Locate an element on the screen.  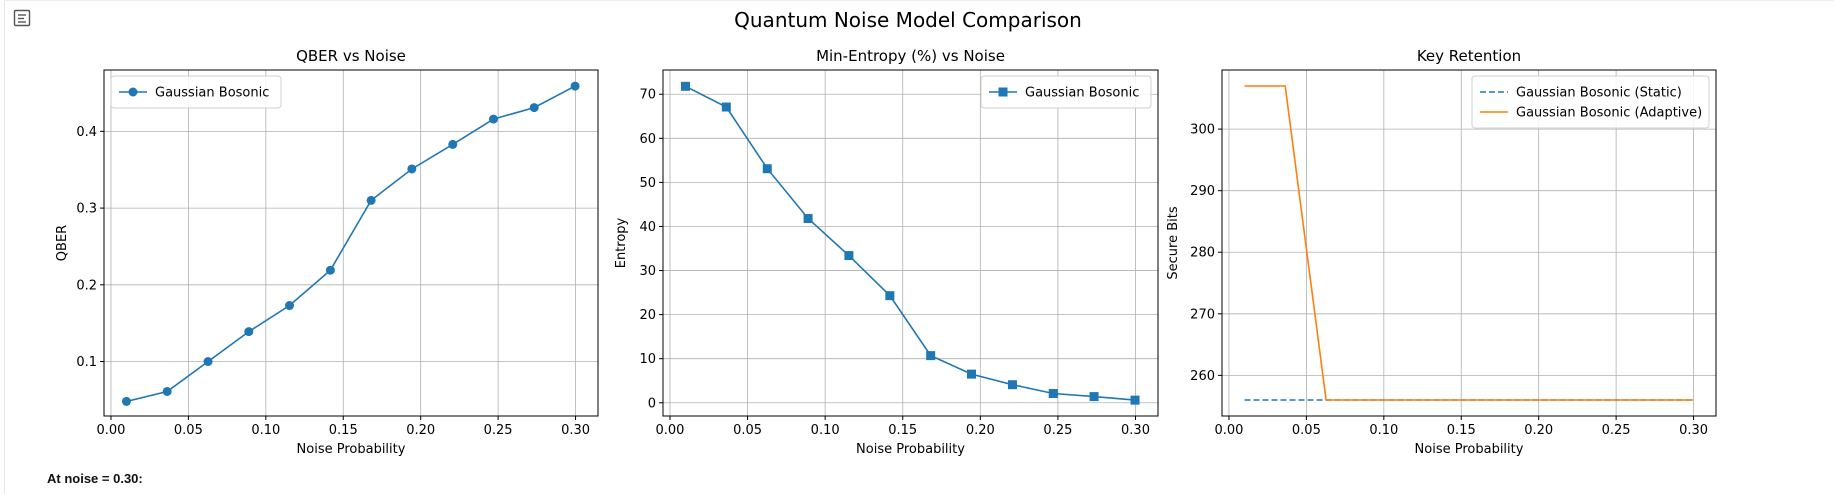
y-tick-label: 300 is located at coordinates (1202, 130).